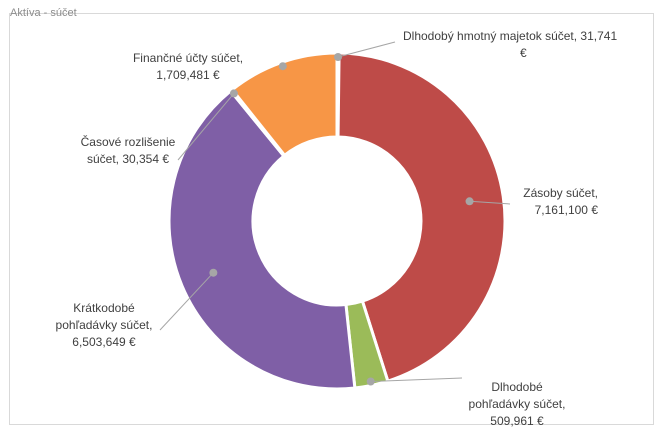 This screenshot has width=659, height=429. Describe the element at coordinates (186, 301) in the screenshot. I see `leader-line-kratkodobe-pohladavky-sucet` at that location.